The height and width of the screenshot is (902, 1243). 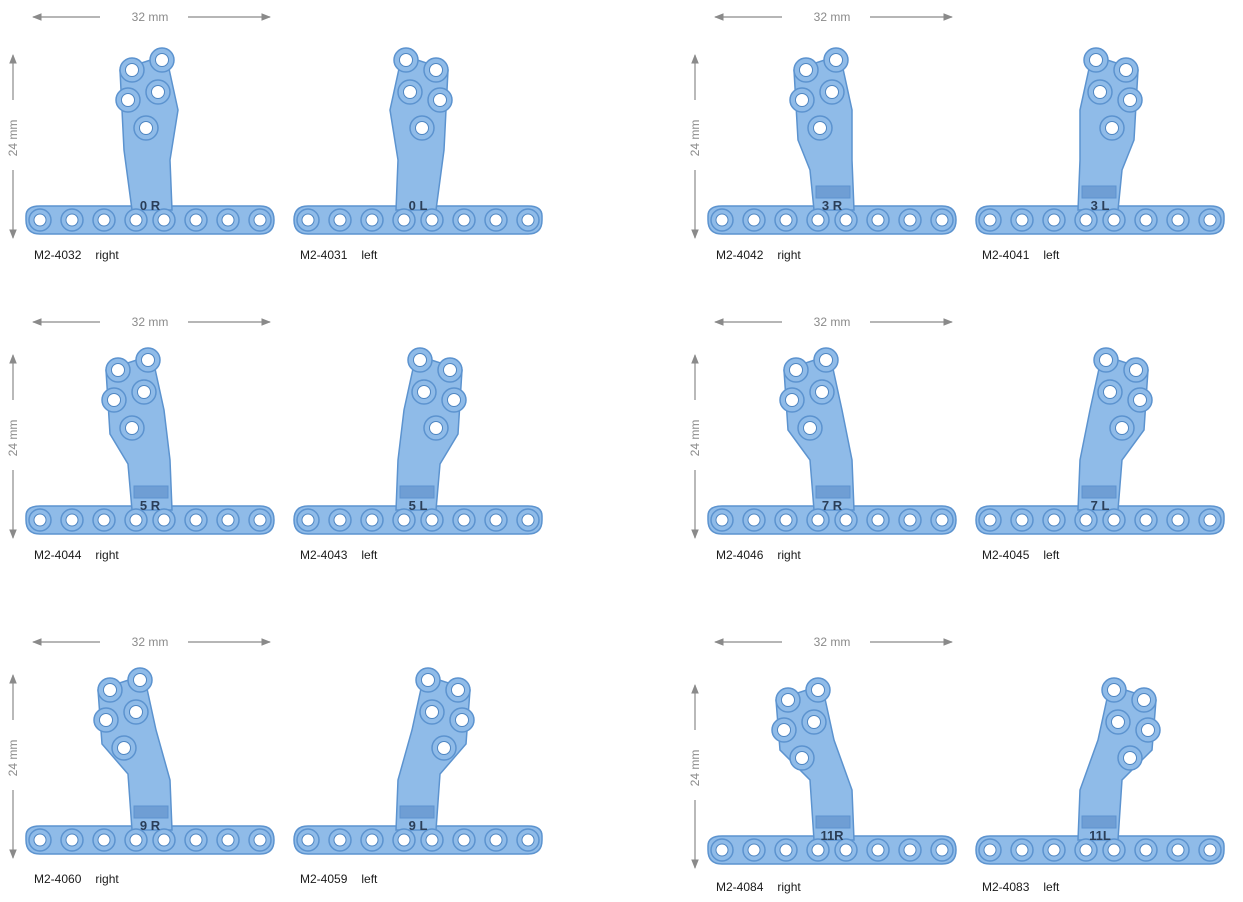 I want to click on plate-4-0: 9 R, so click(x=150, y=761).